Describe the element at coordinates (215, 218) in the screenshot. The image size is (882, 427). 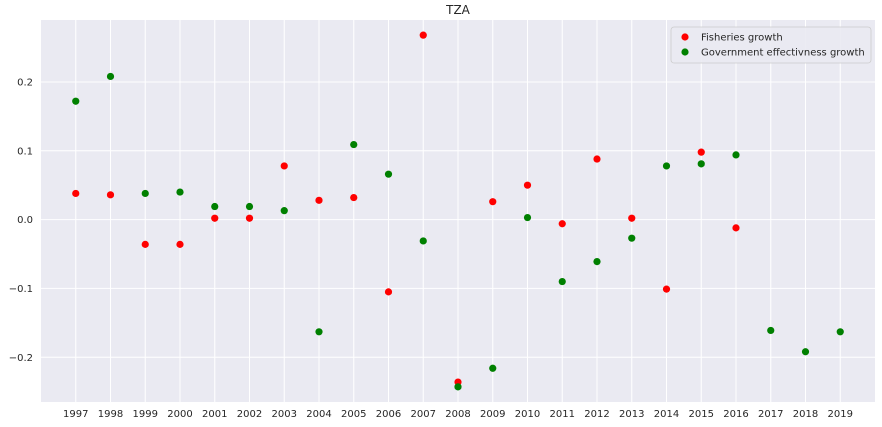
I see `point-series-1-2001` at that location.